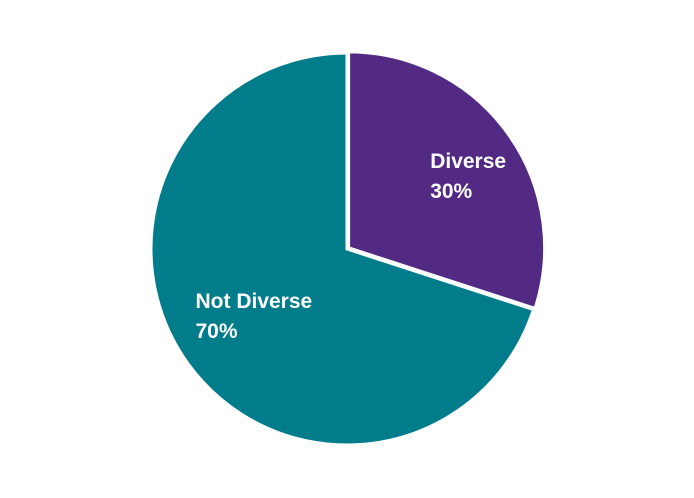 The width and height of the screenshot is (694, 498). I want to click on pie-label-not-diverse: Not Diverse 70%, so click(254, 316).